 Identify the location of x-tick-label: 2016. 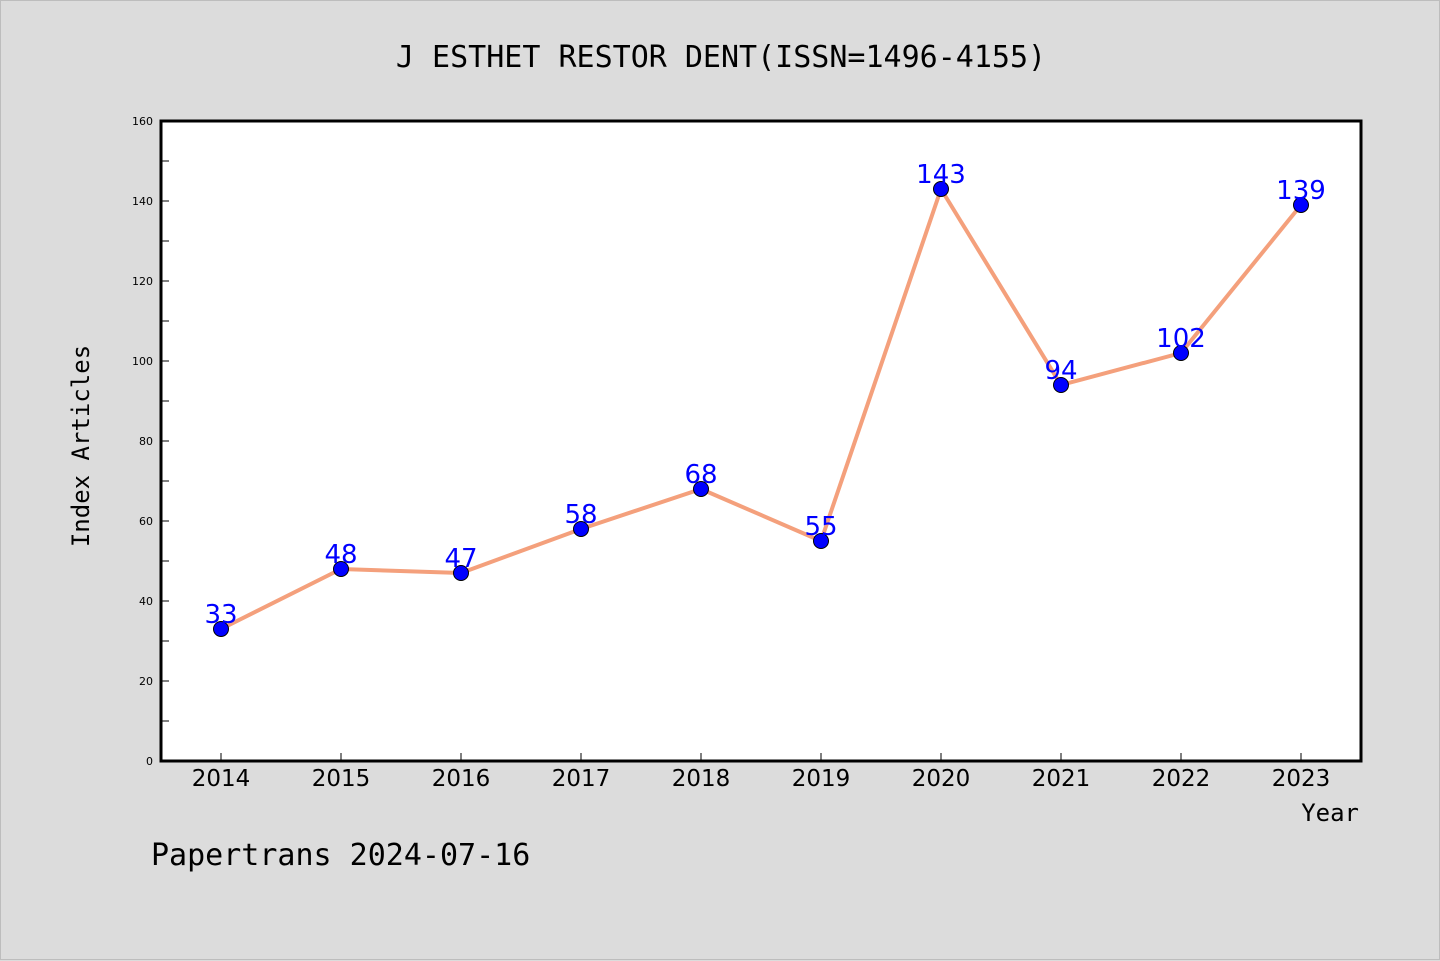
(461, 779).